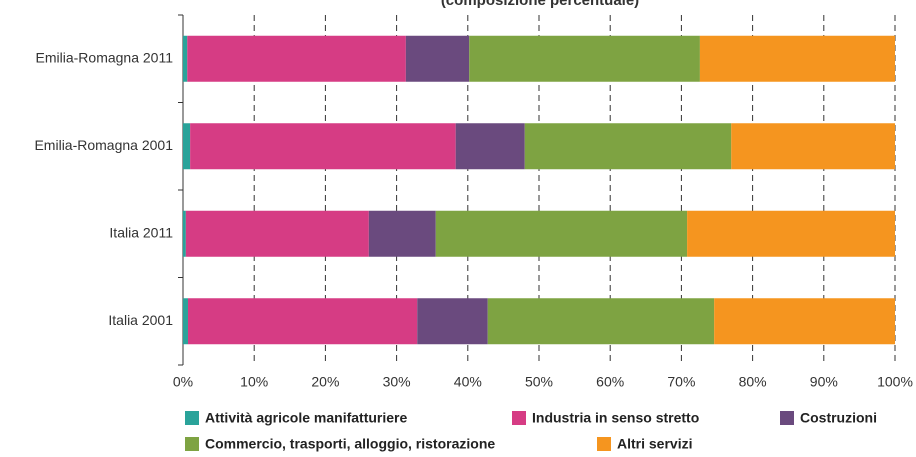  I want to click on x-tick-label: 30%, so click(397, 382).